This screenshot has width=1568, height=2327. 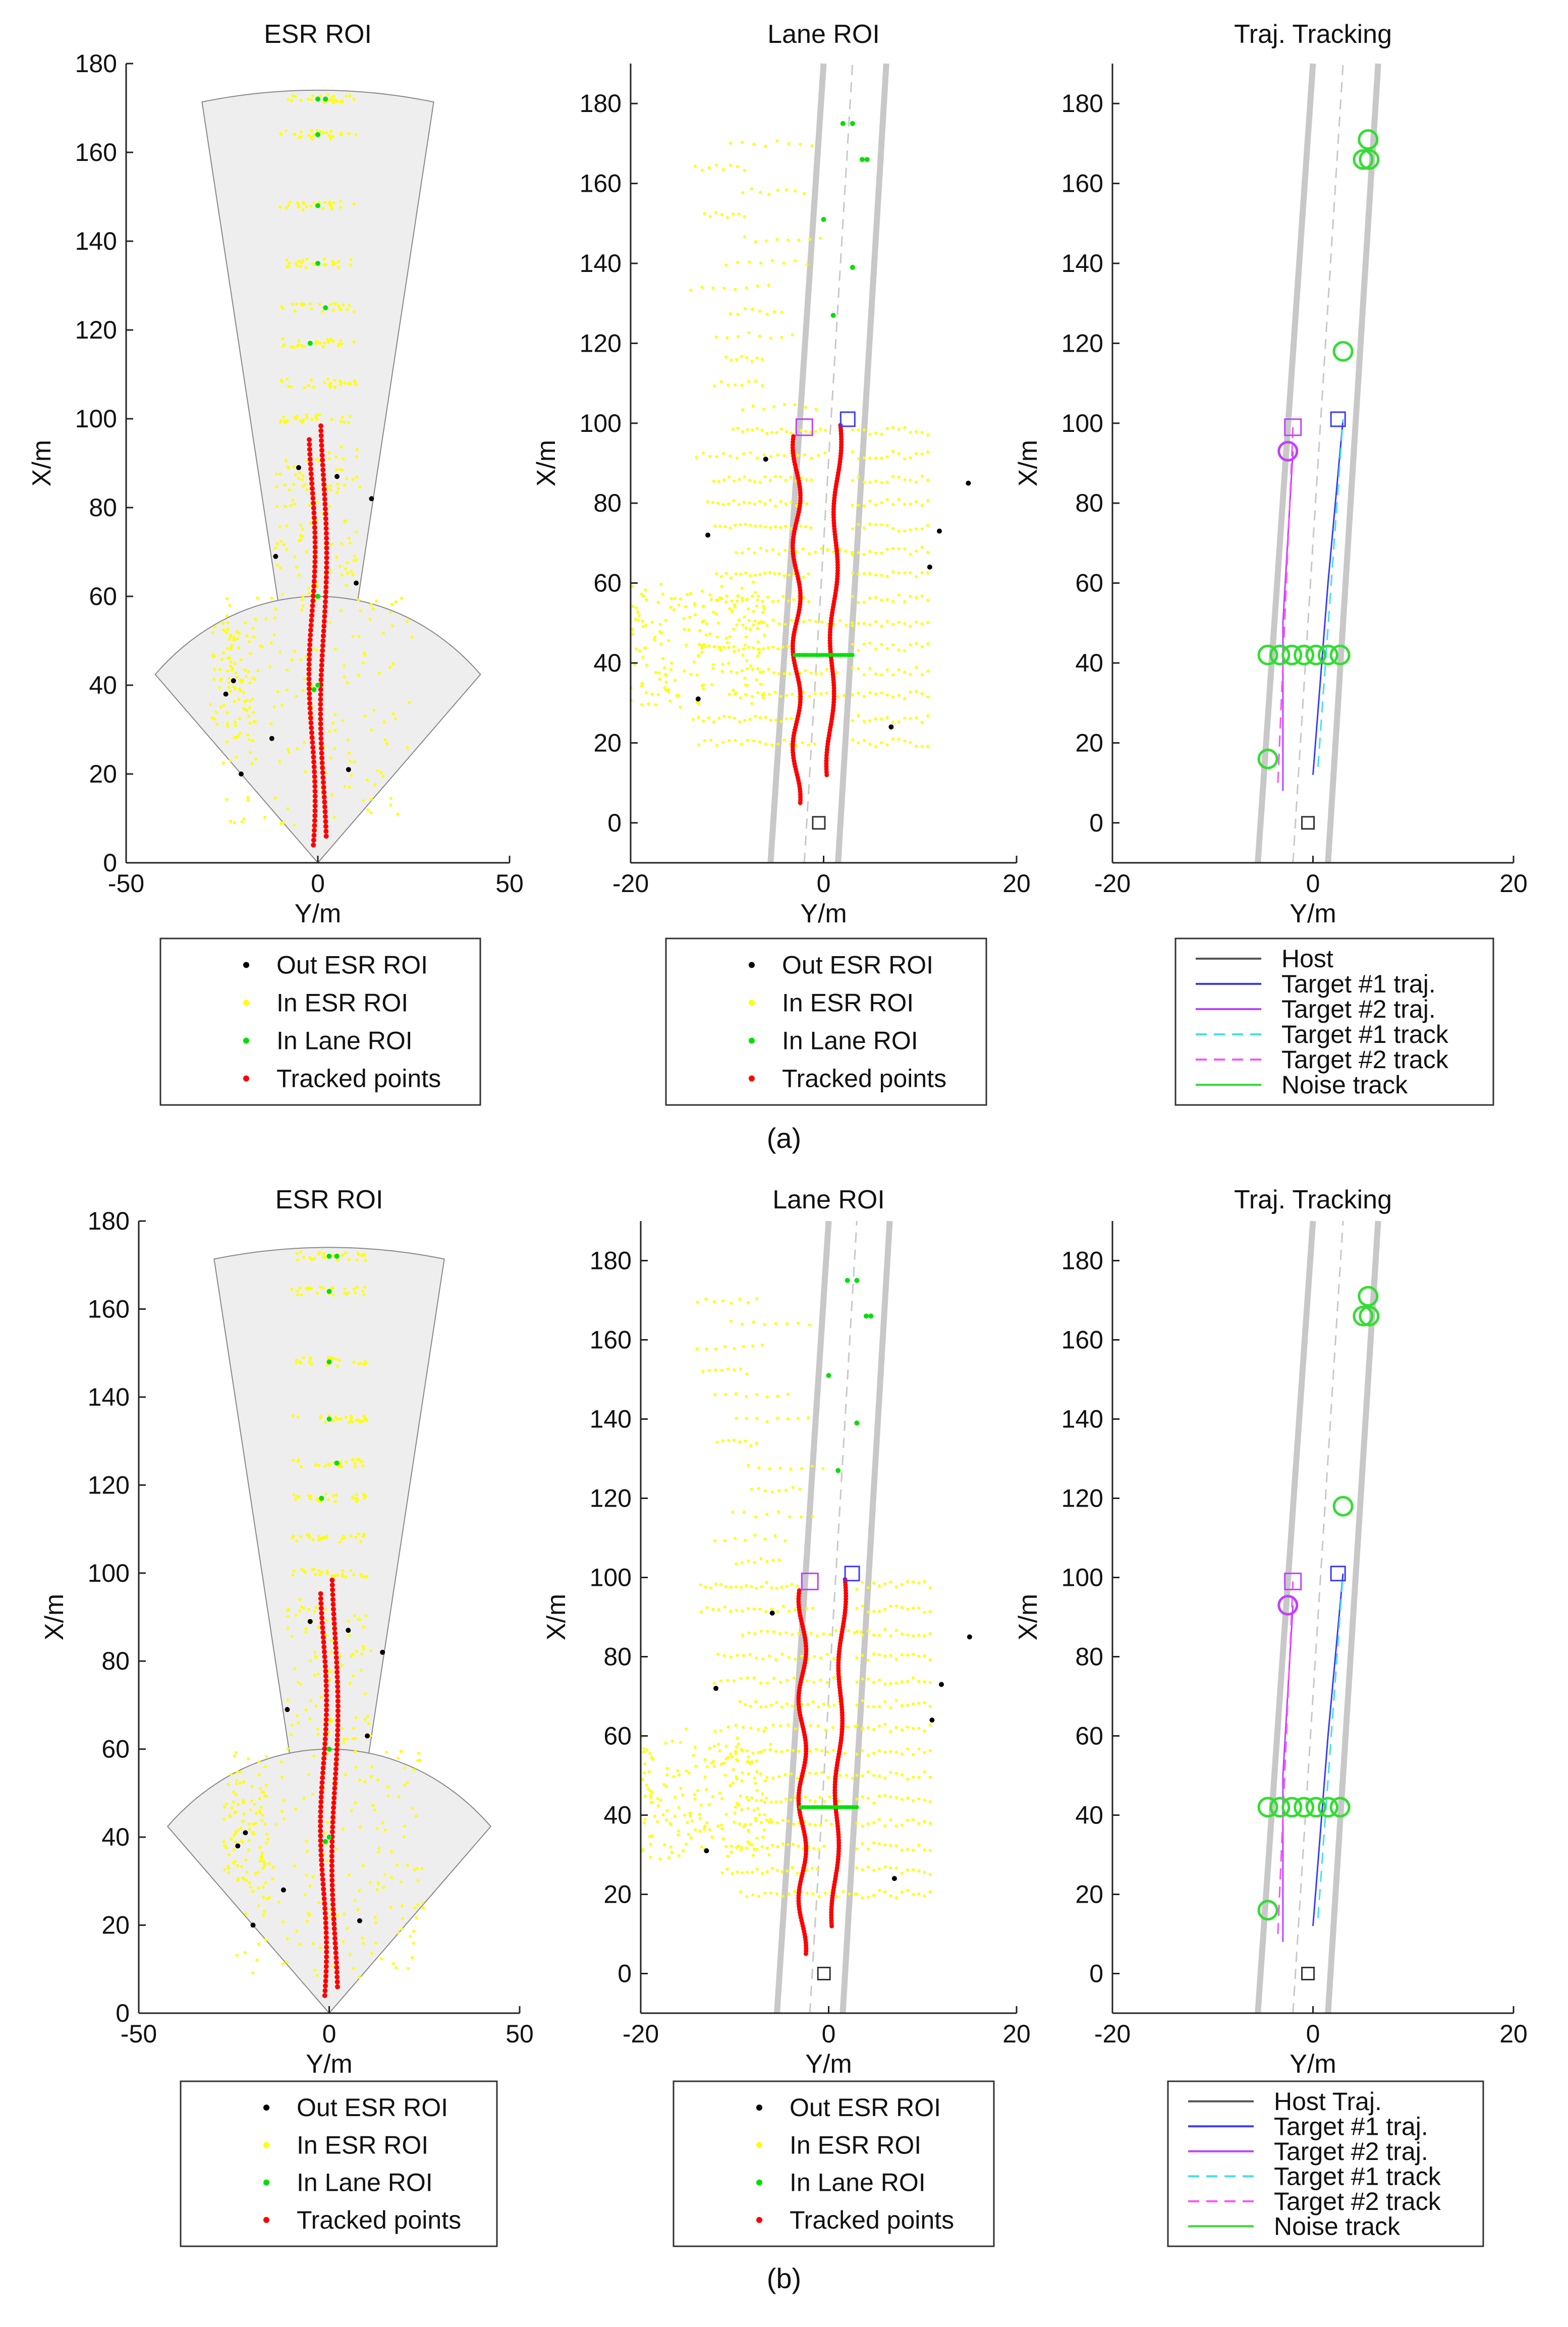 What do you see at coordinates (298, 467) in the screenshot?
I see `out-esr-point` at bounding box center [298, 467].